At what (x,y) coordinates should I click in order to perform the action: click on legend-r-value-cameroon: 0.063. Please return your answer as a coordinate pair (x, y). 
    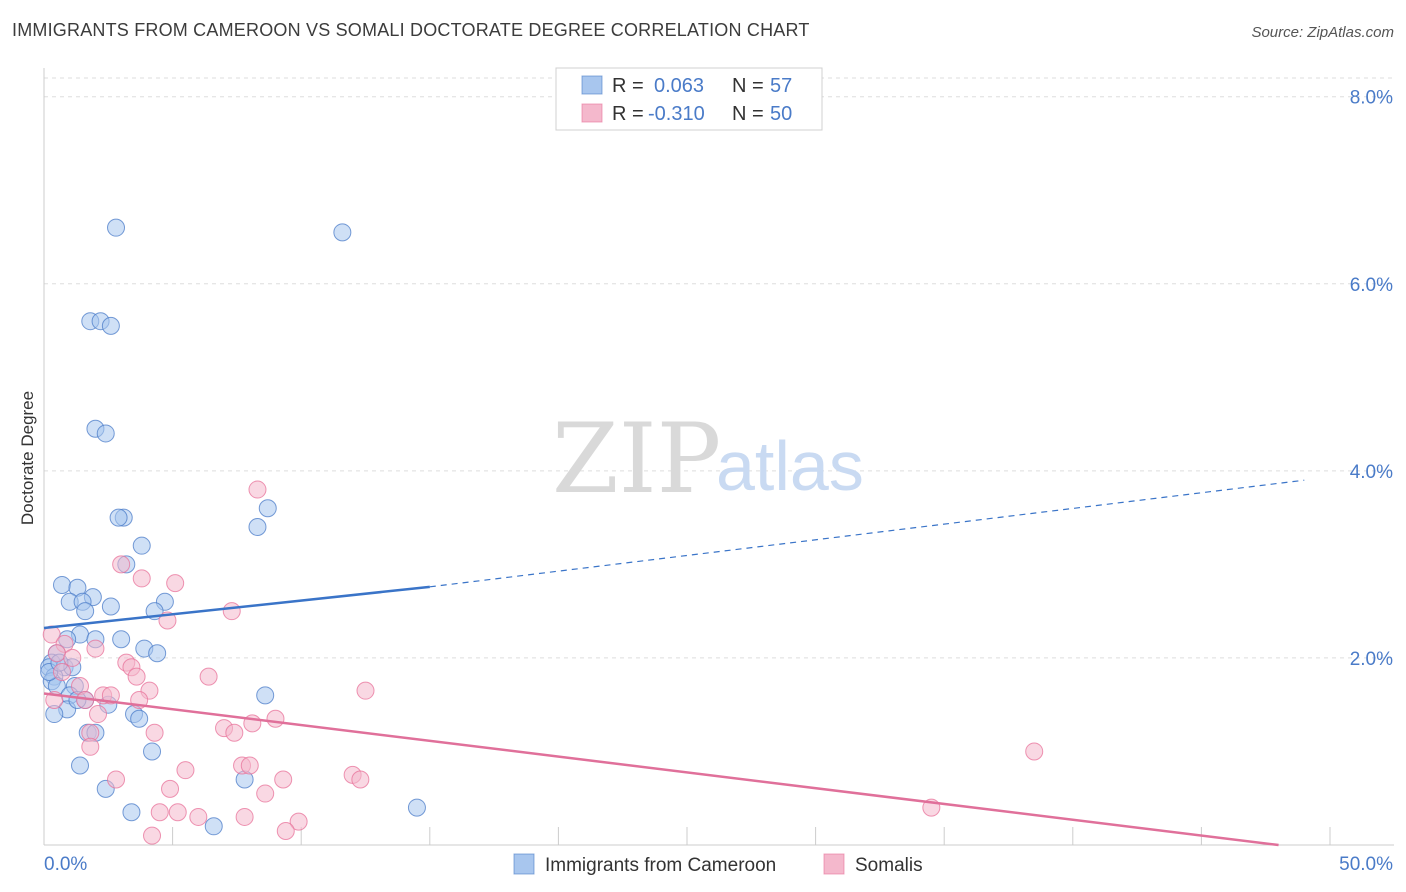
    Looking at the image, I should click on (679, 86).